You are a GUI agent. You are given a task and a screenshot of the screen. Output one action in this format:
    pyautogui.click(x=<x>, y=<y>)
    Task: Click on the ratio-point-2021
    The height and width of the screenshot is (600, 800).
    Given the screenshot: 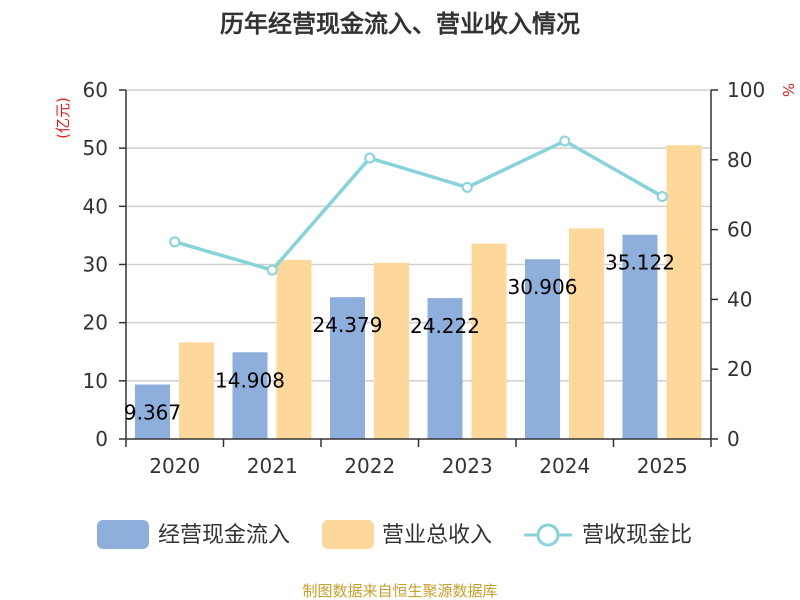 What is the action you would take?
    pyautogui.click(x=272, y=270)
    